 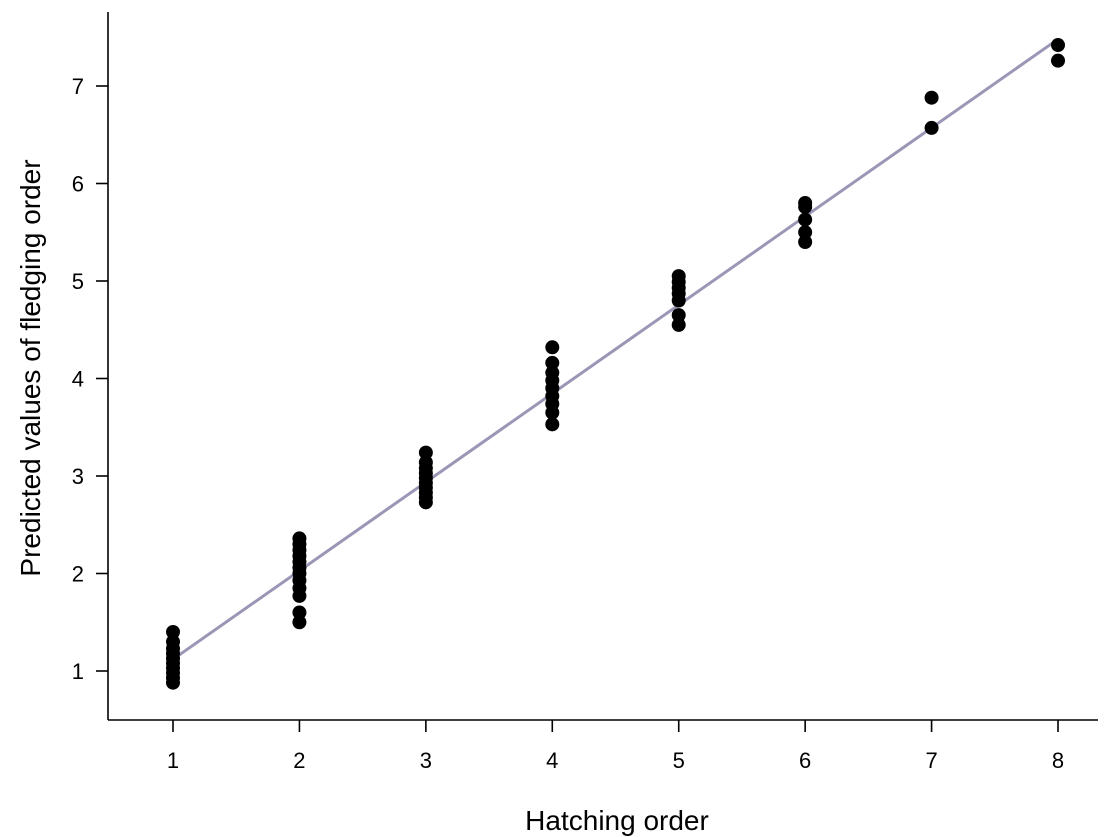 I want to click on x-axis-title: Hatching order, so click(x=617, y=820).